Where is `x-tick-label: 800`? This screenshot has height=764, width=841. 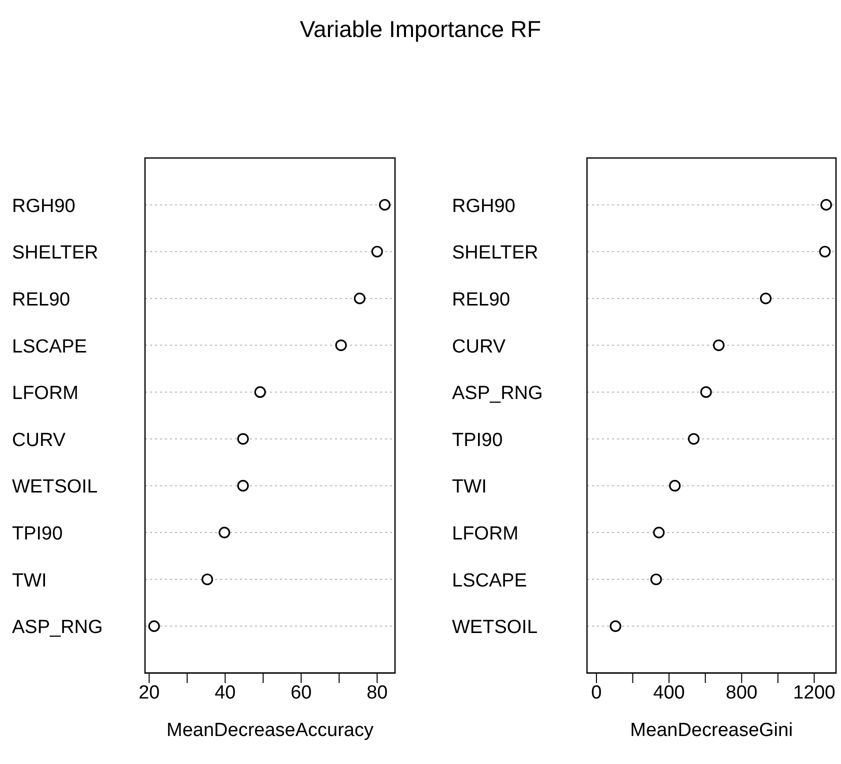
x-tick-label: 800 is located at coordinates (742, 693).